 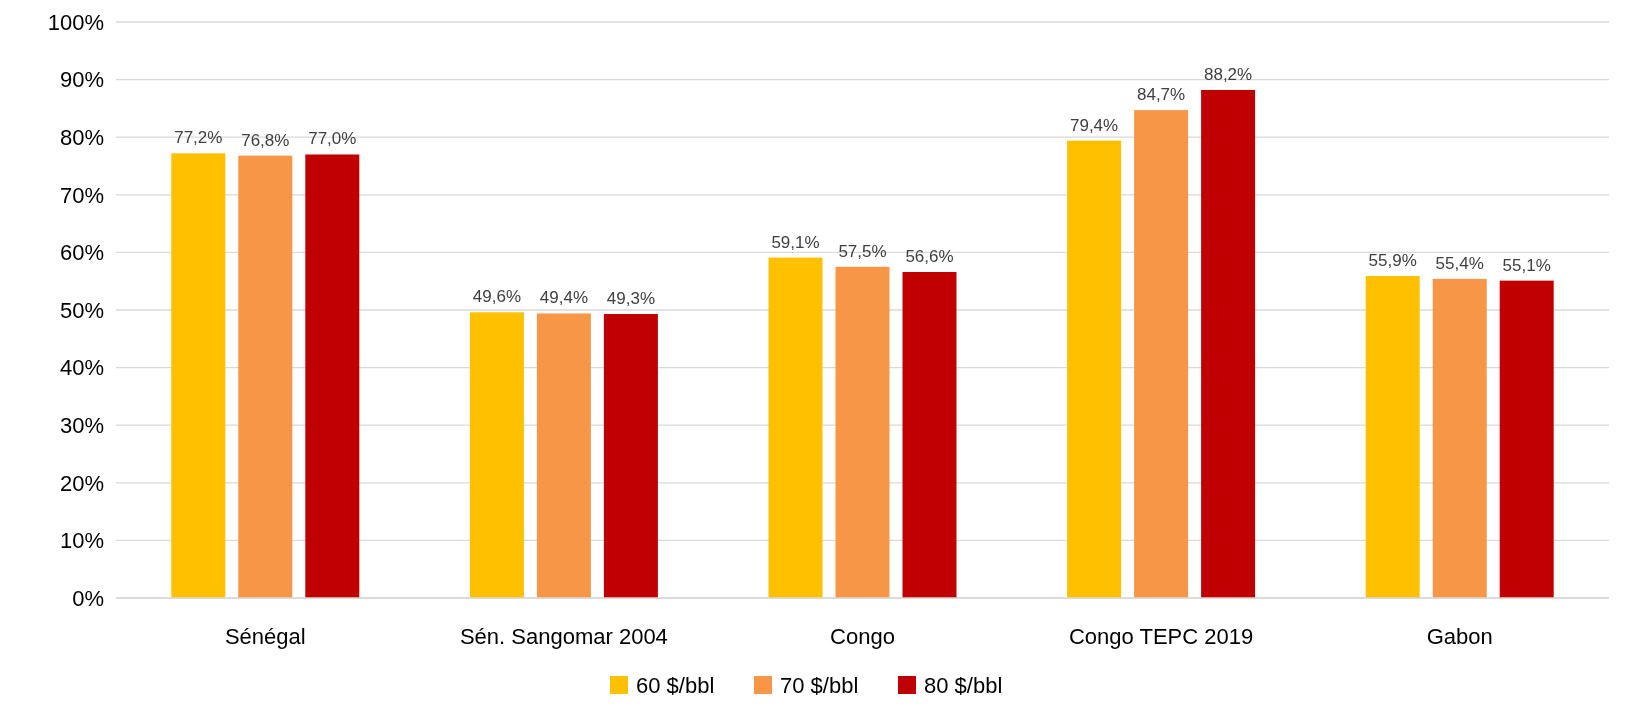 I want to click on data-label: 57,5%, so click(x=862, y=251).